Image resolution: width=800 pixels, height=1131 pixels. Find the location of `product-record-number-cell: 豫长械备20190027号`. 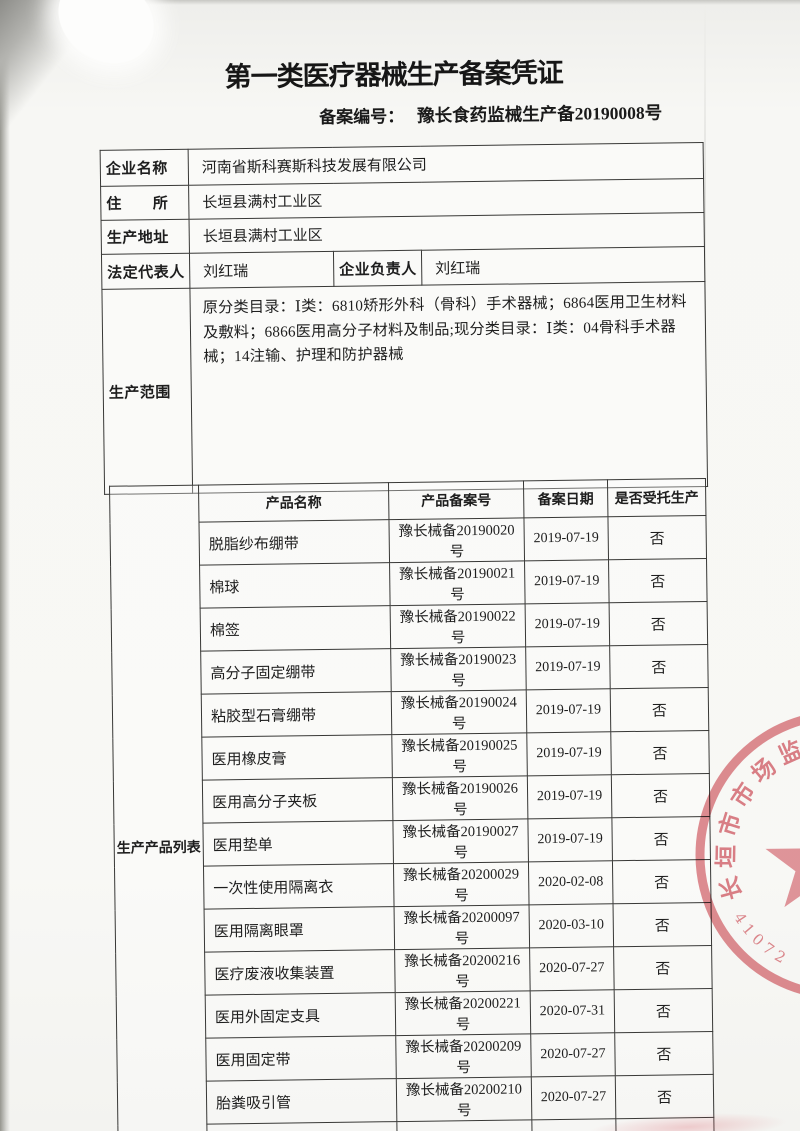

product-record-number-cell: 豫长械备20190027号 is located at coordinates (460, 841).